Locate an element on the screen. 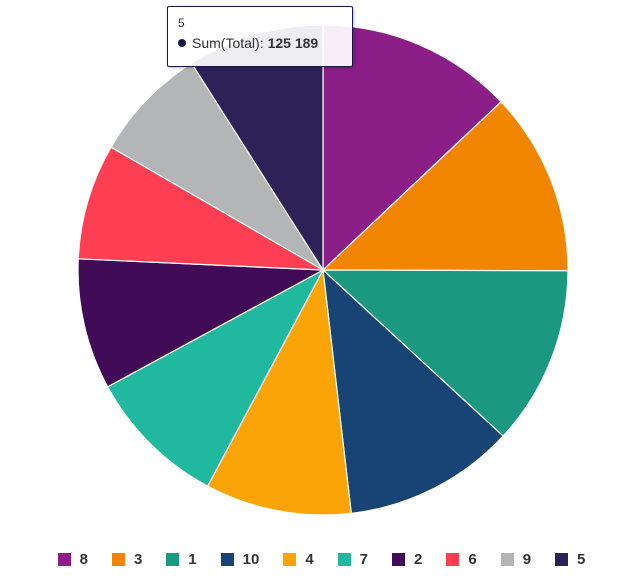 The width and height of the screenshot is (643, 581). tooltip-dot is located at coordinates (182, 43).